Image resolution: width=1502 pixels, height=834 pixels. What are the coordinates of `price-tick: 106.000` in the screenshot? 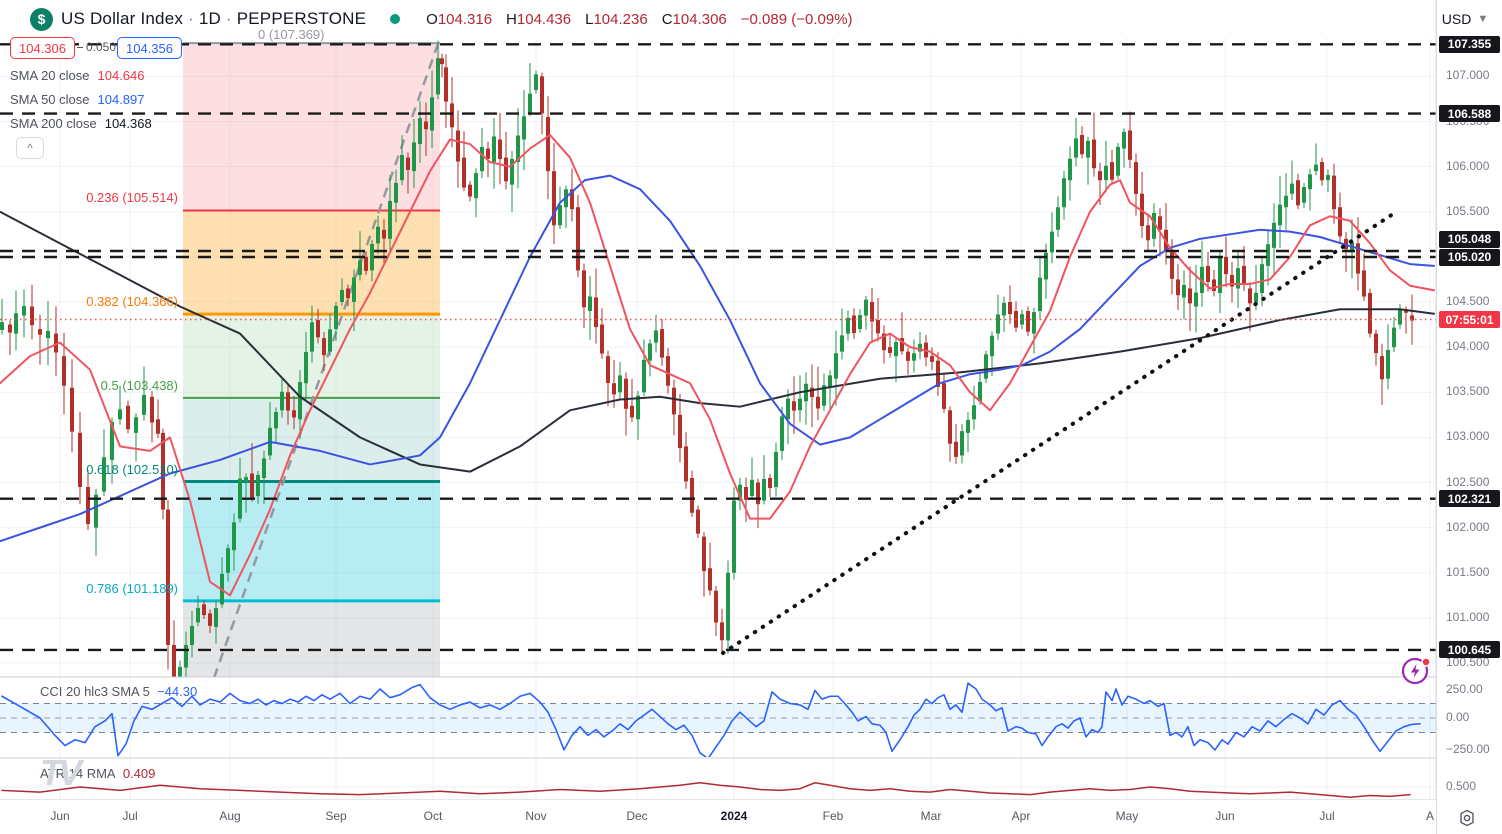 It's located at (1468, 165).